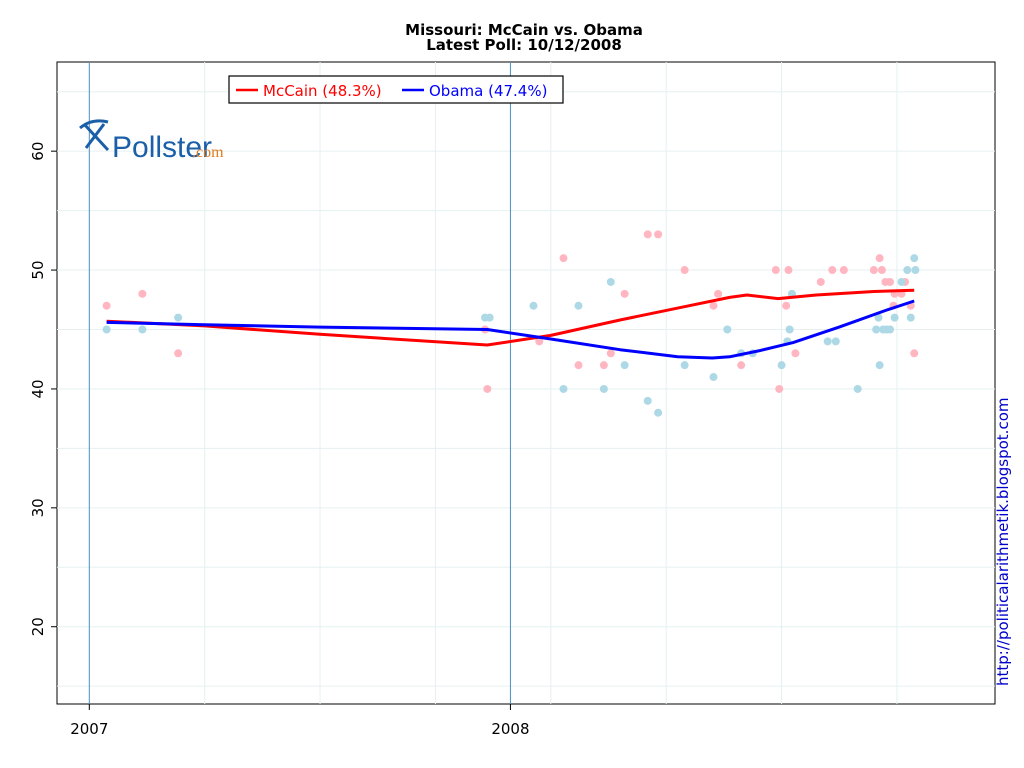  I want to click on chart-title: Missouri: McCain vs. Obama, so click(524, 30).